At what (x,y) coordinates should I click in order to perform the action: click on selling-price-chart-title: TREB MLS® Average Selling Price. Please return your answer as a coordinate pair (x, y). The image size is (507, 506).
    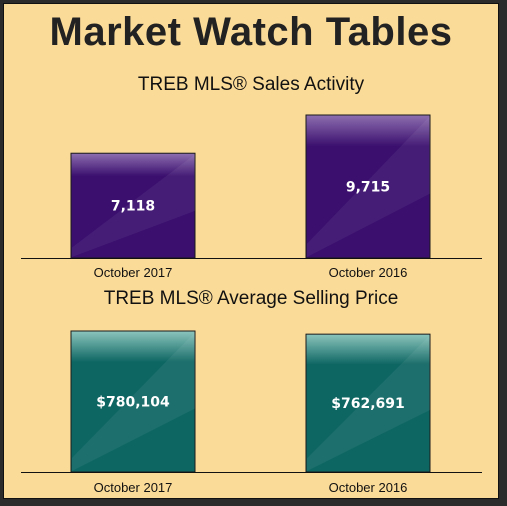
    Looking at the image, I should click on (251, 298).